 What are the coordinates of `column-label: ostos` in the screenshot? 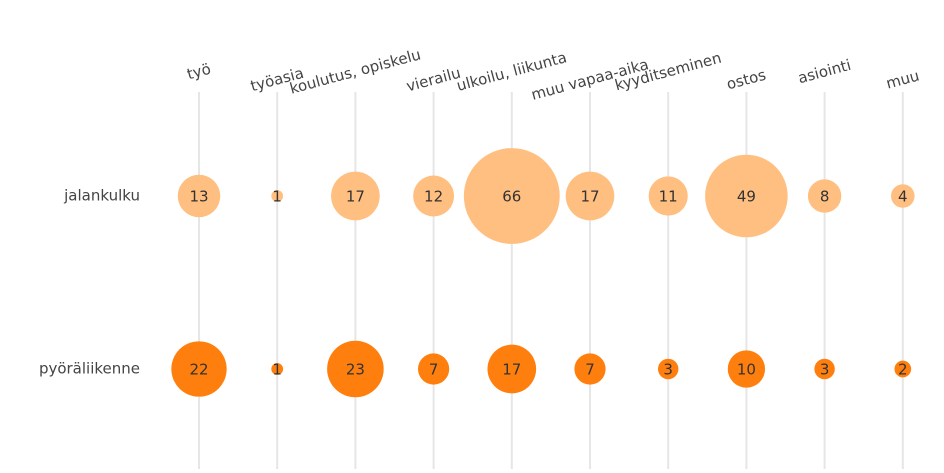 It's located at (746, 80).